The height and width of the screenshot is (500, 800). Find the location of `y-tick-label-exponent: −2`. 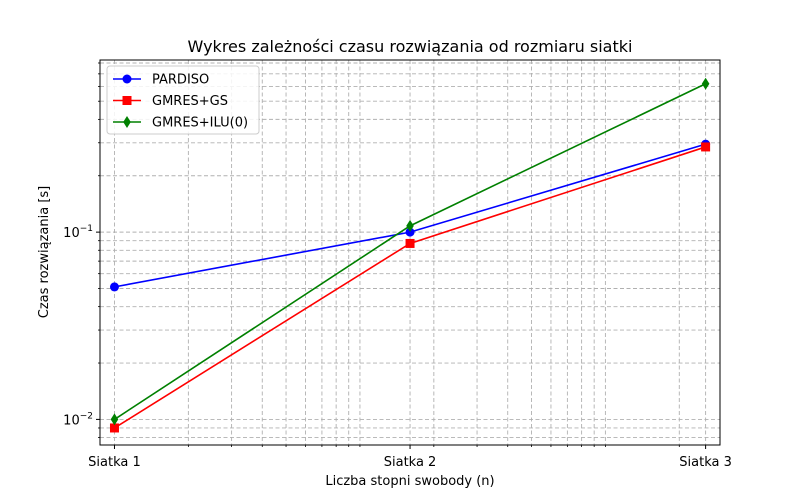

y-tick-label-exponent: −2 is located at coordinates (86, 416).